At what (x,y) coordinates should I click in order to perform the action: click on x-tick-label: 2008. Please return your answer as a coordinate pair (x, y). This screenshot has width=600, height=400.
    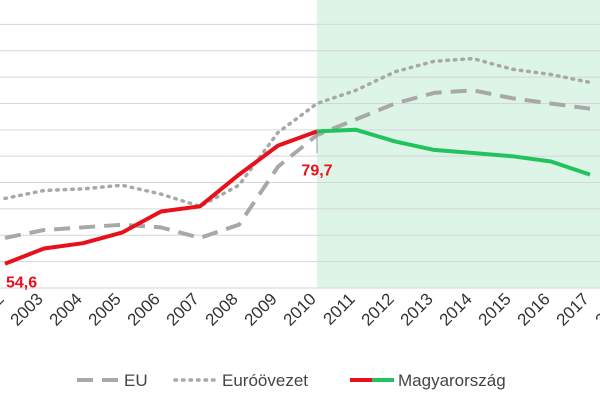
    Looking at the image, I should click on (222, 309).